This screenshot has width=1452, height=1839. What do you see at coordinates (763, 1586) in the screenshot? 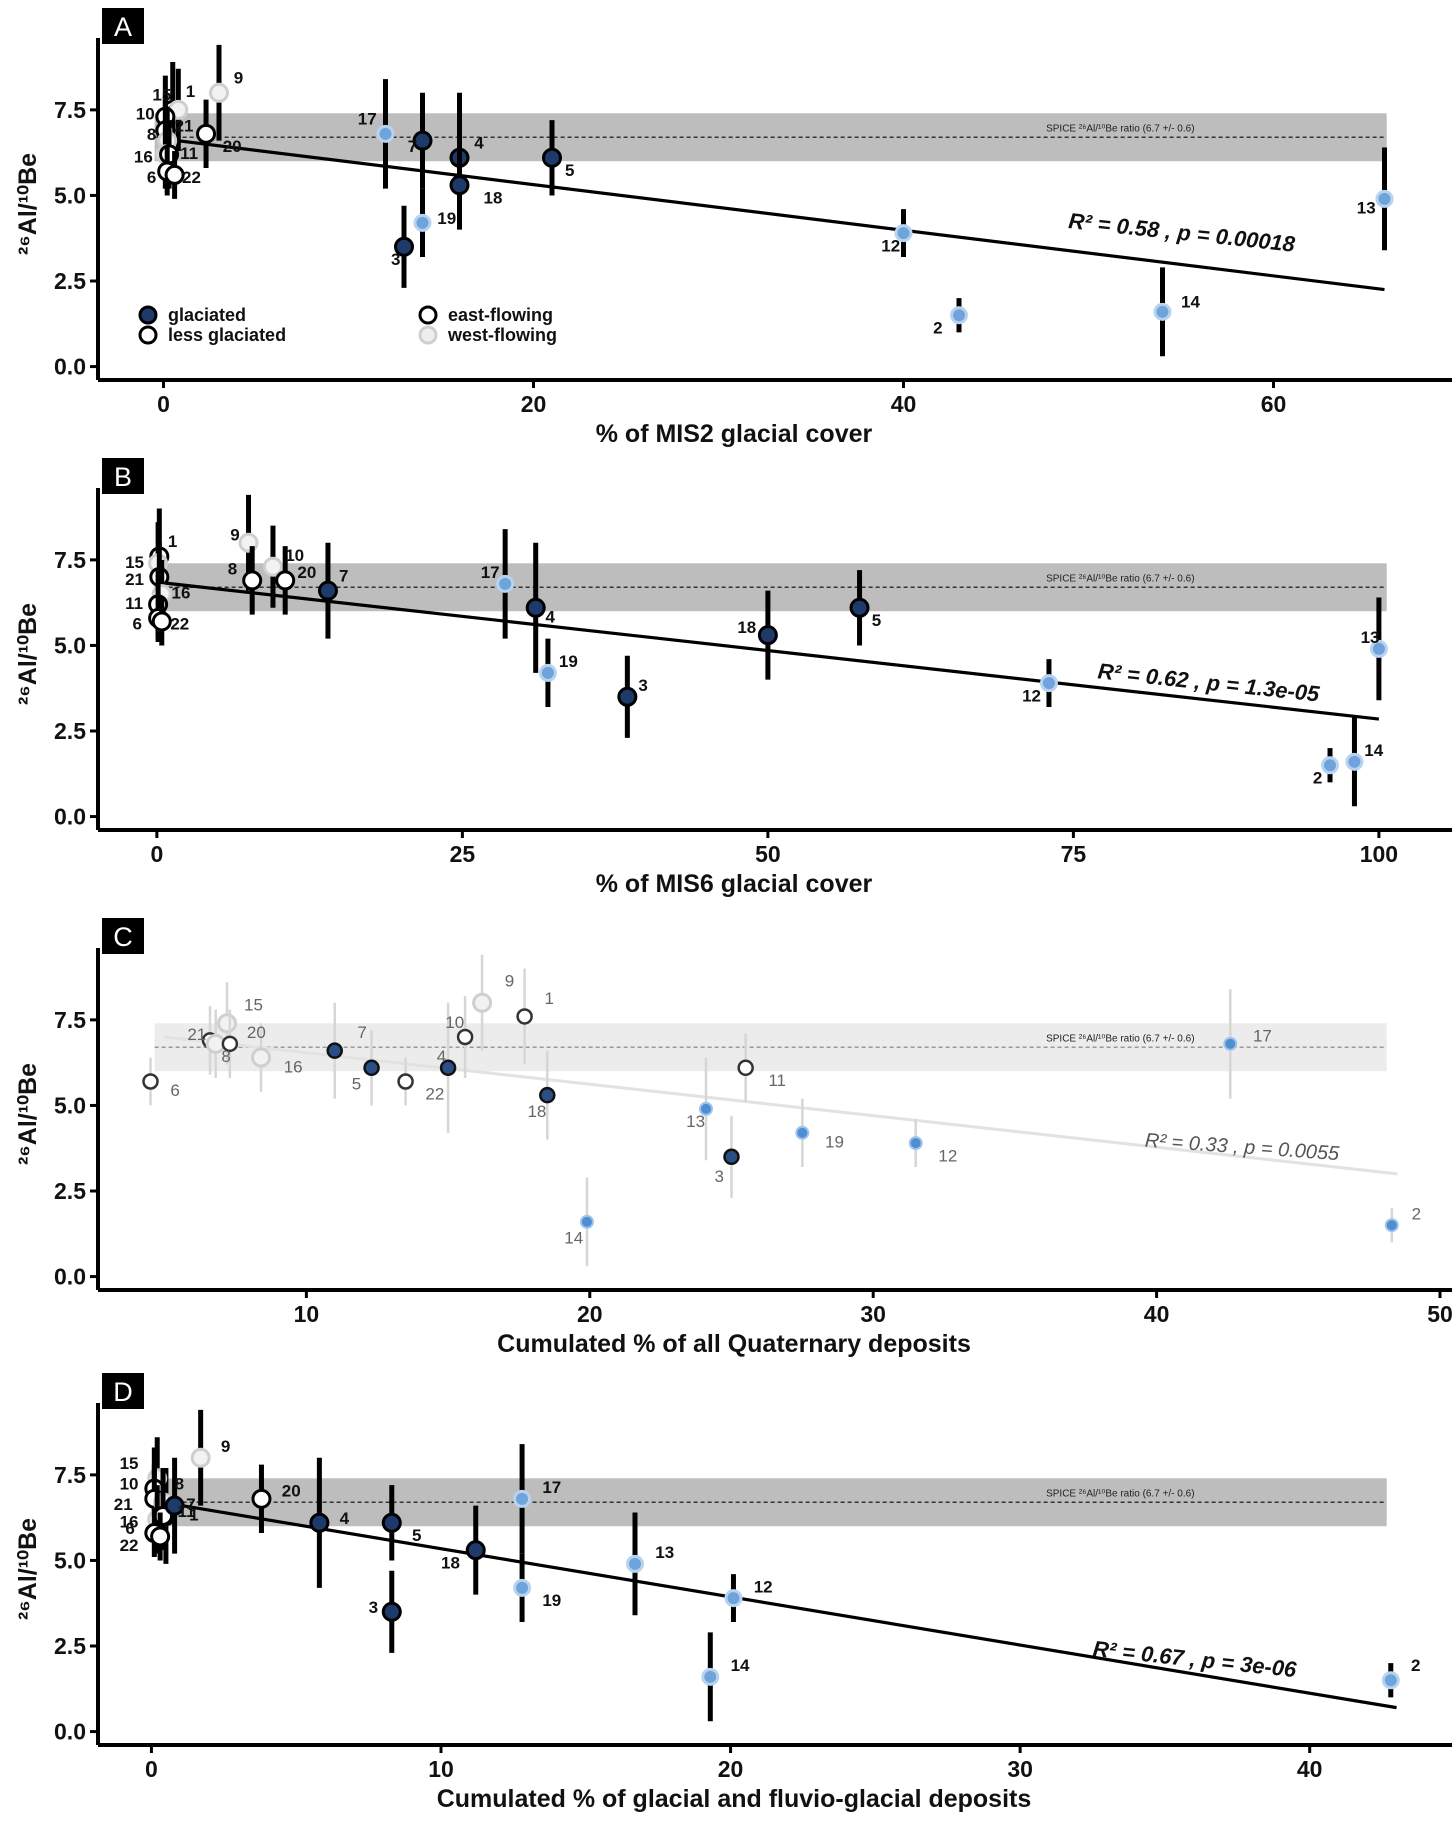
I see `point-label: 12` at bounding box center [763, 1586].